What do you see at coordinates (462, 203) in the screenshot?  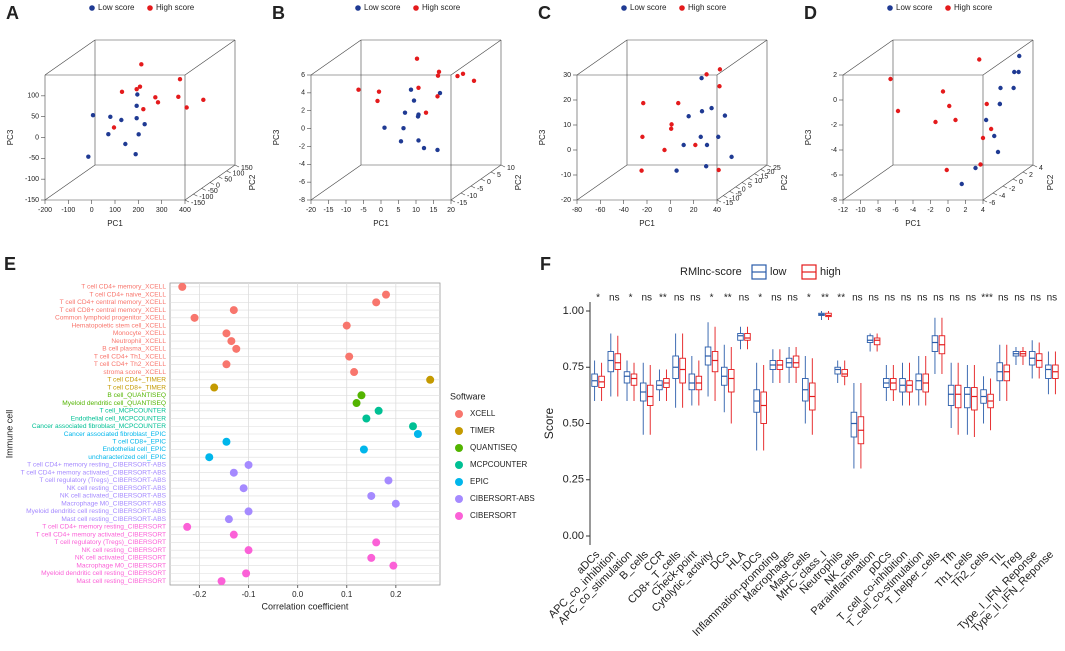 I see `y-tick-label: -15` at bounding box center [462, 203].